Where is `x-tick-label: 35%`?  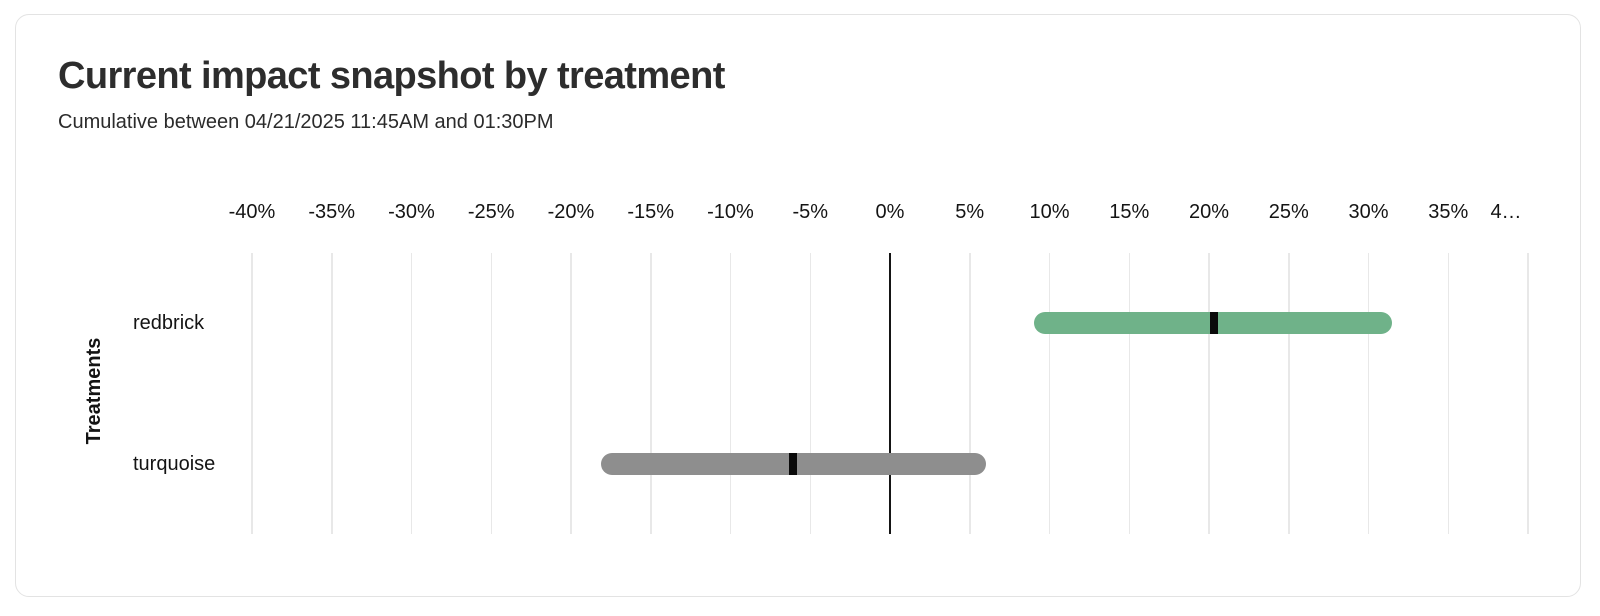
x-tick-label: 35% is located at coordinates (1448, 212).